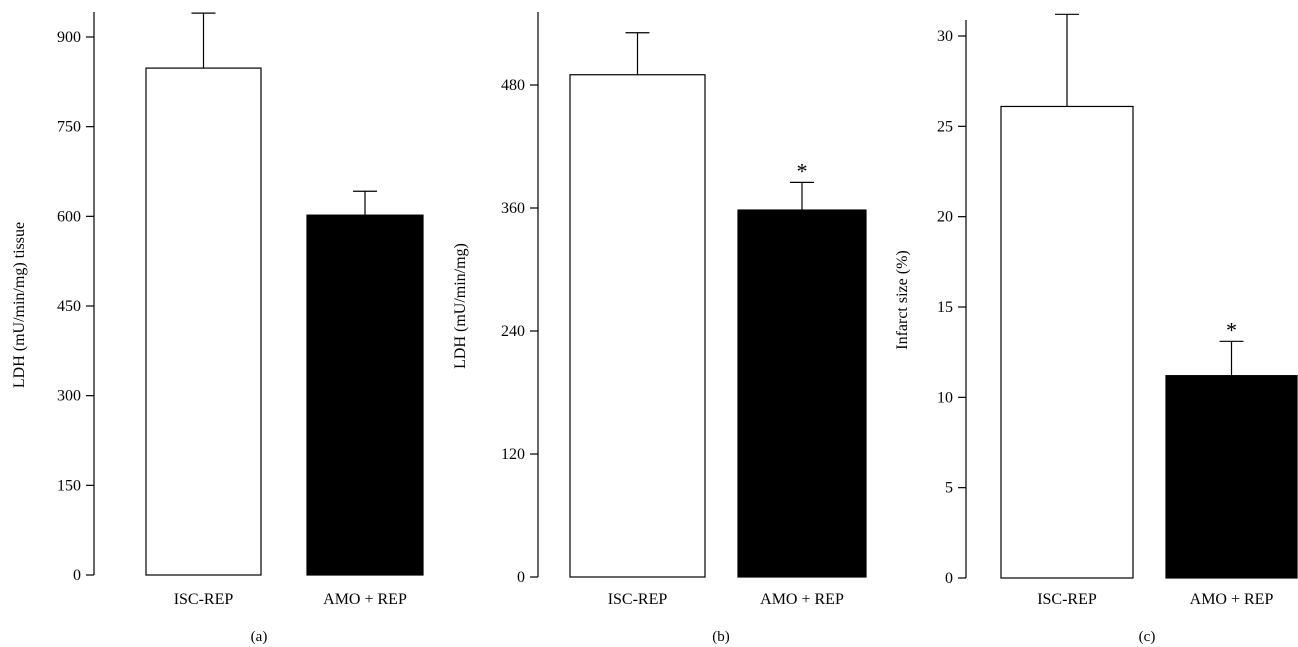  Describe the element at coordinates (204, 599) in the screenshot. I see `panel-a-category-label-isc-rep: ISC-REP` at that location.